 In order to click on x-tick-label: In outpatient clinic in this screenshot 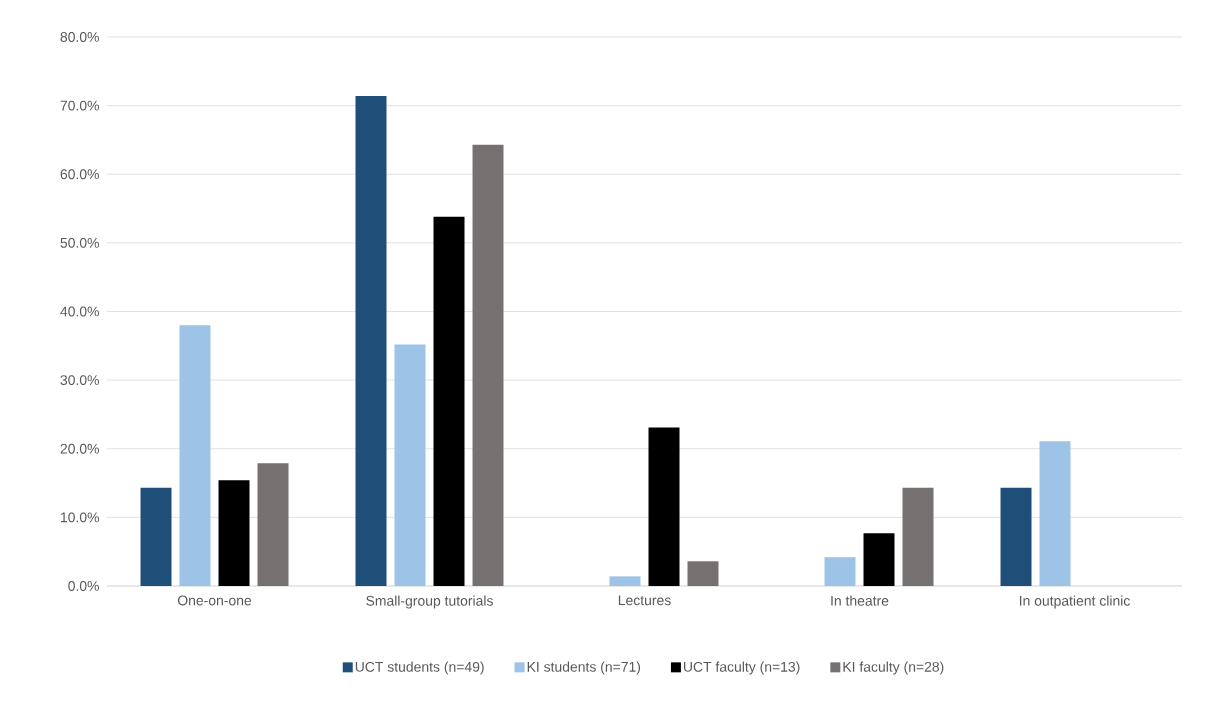, I will do `click(1074, 602)`.